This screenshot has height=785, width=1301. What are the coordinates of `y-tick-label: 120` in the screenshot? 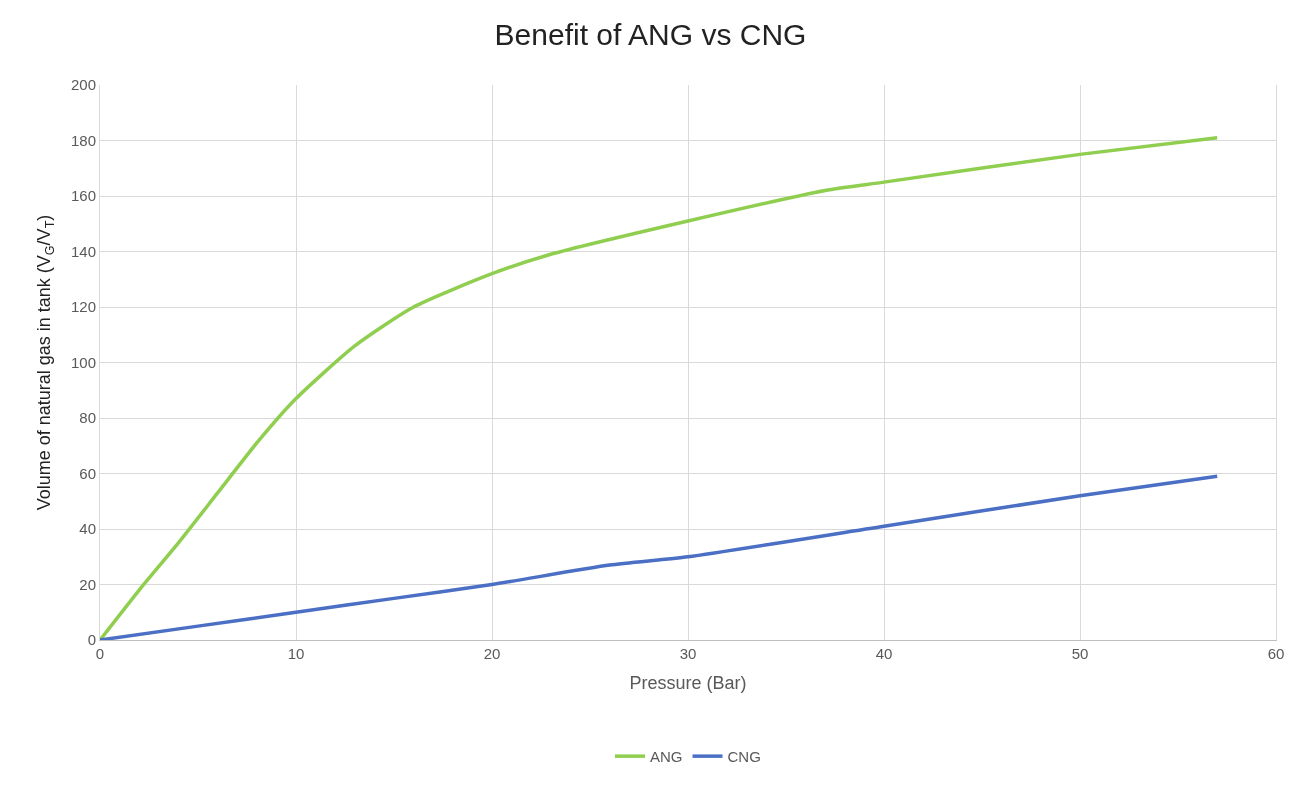 It's located at (83, 307).